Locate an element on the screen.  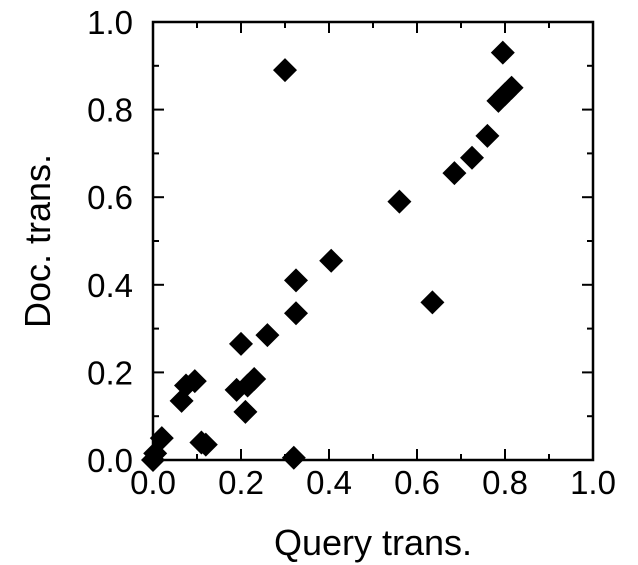
x-tick-labels: 0.0 0.2 0.4 0.6 0.8 1.0 is located at coordinates (373, 482).